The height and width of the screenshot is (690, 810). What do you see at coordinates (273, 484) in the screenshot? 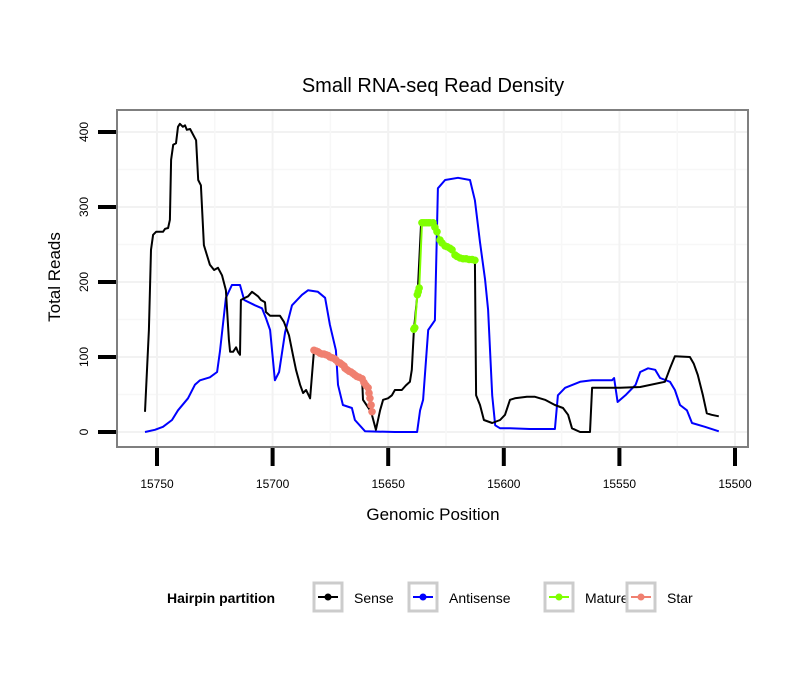
I see `x-tick-label: 15700` at bounding box center [273, 484].